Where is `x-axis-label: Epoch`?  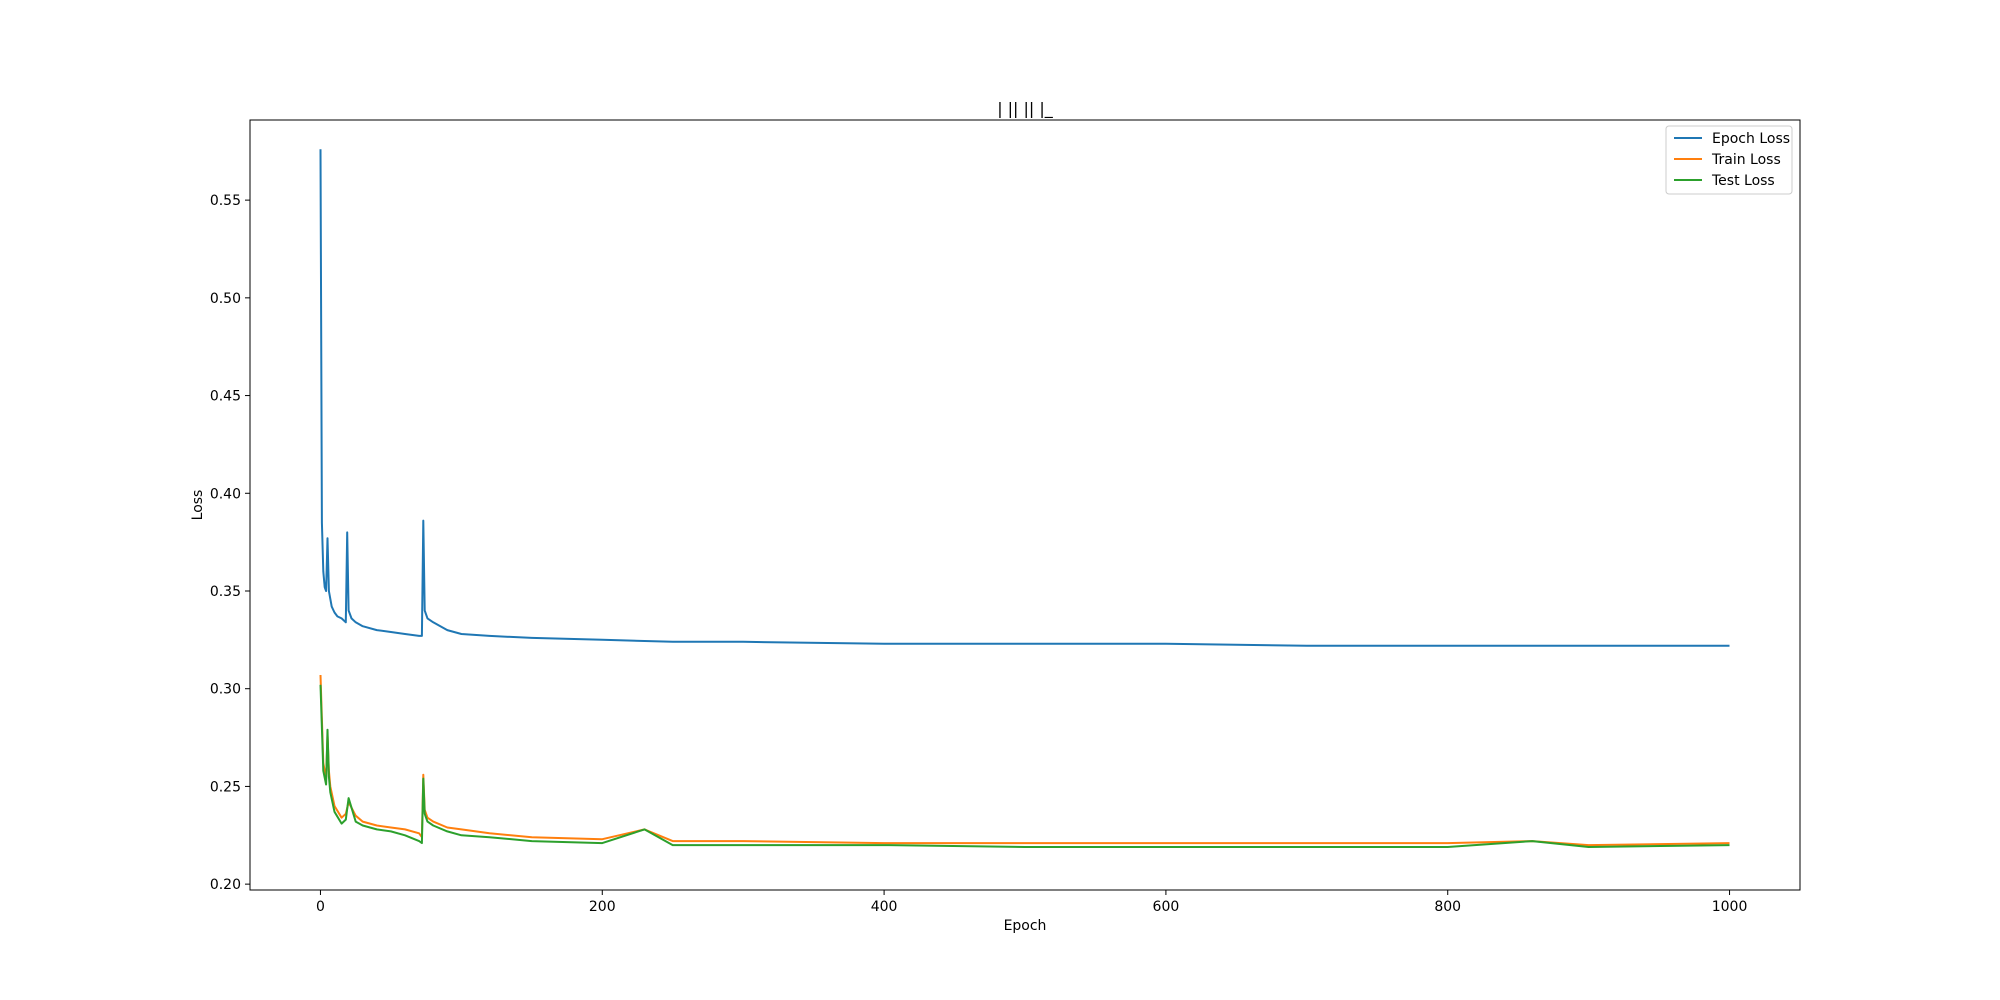 x-axis-label: Epoch is located at coordinates (1025, 926).